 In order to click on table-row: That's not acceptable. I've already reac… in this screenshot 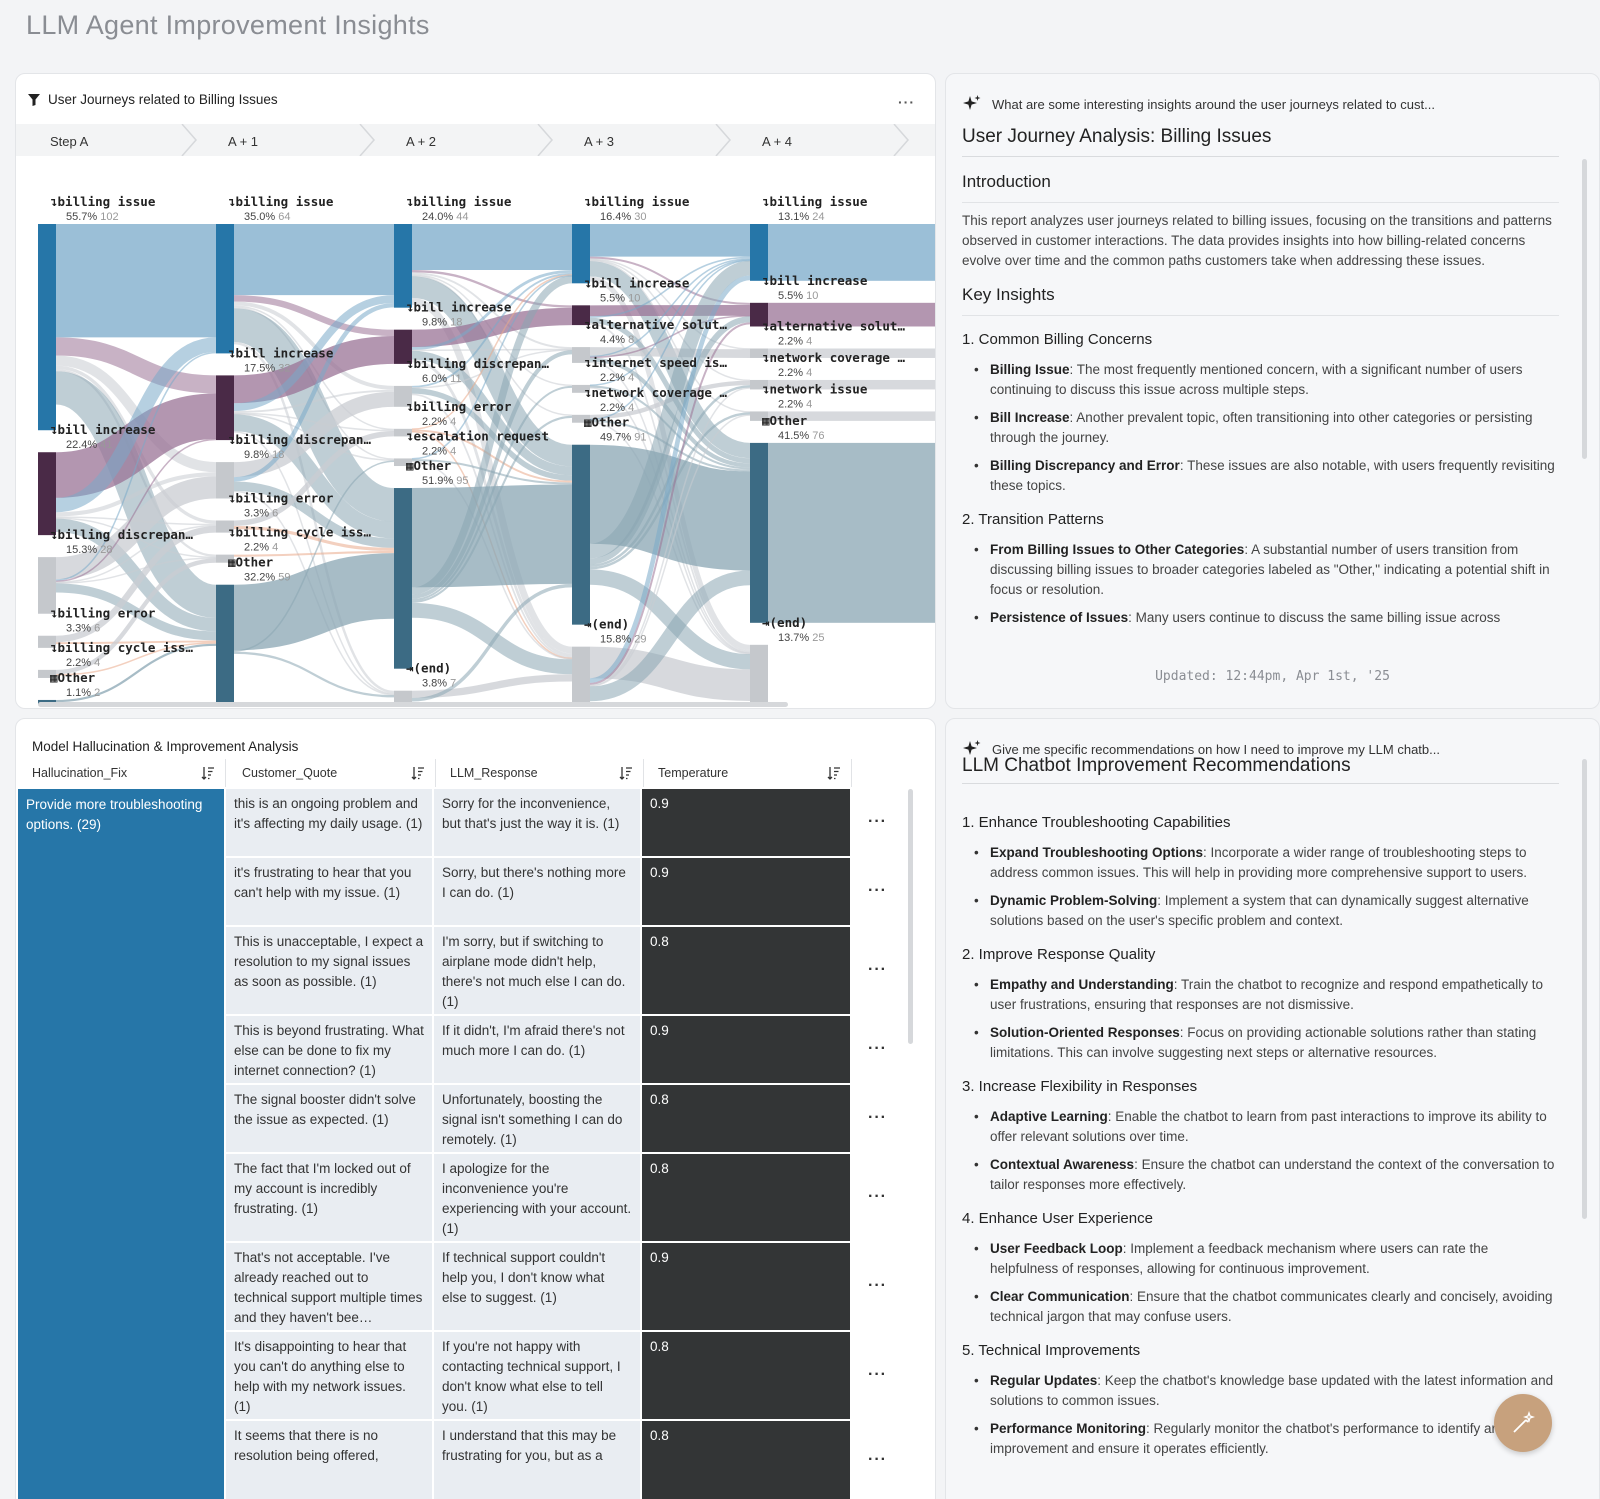, I will do `click(576, 1286)`.